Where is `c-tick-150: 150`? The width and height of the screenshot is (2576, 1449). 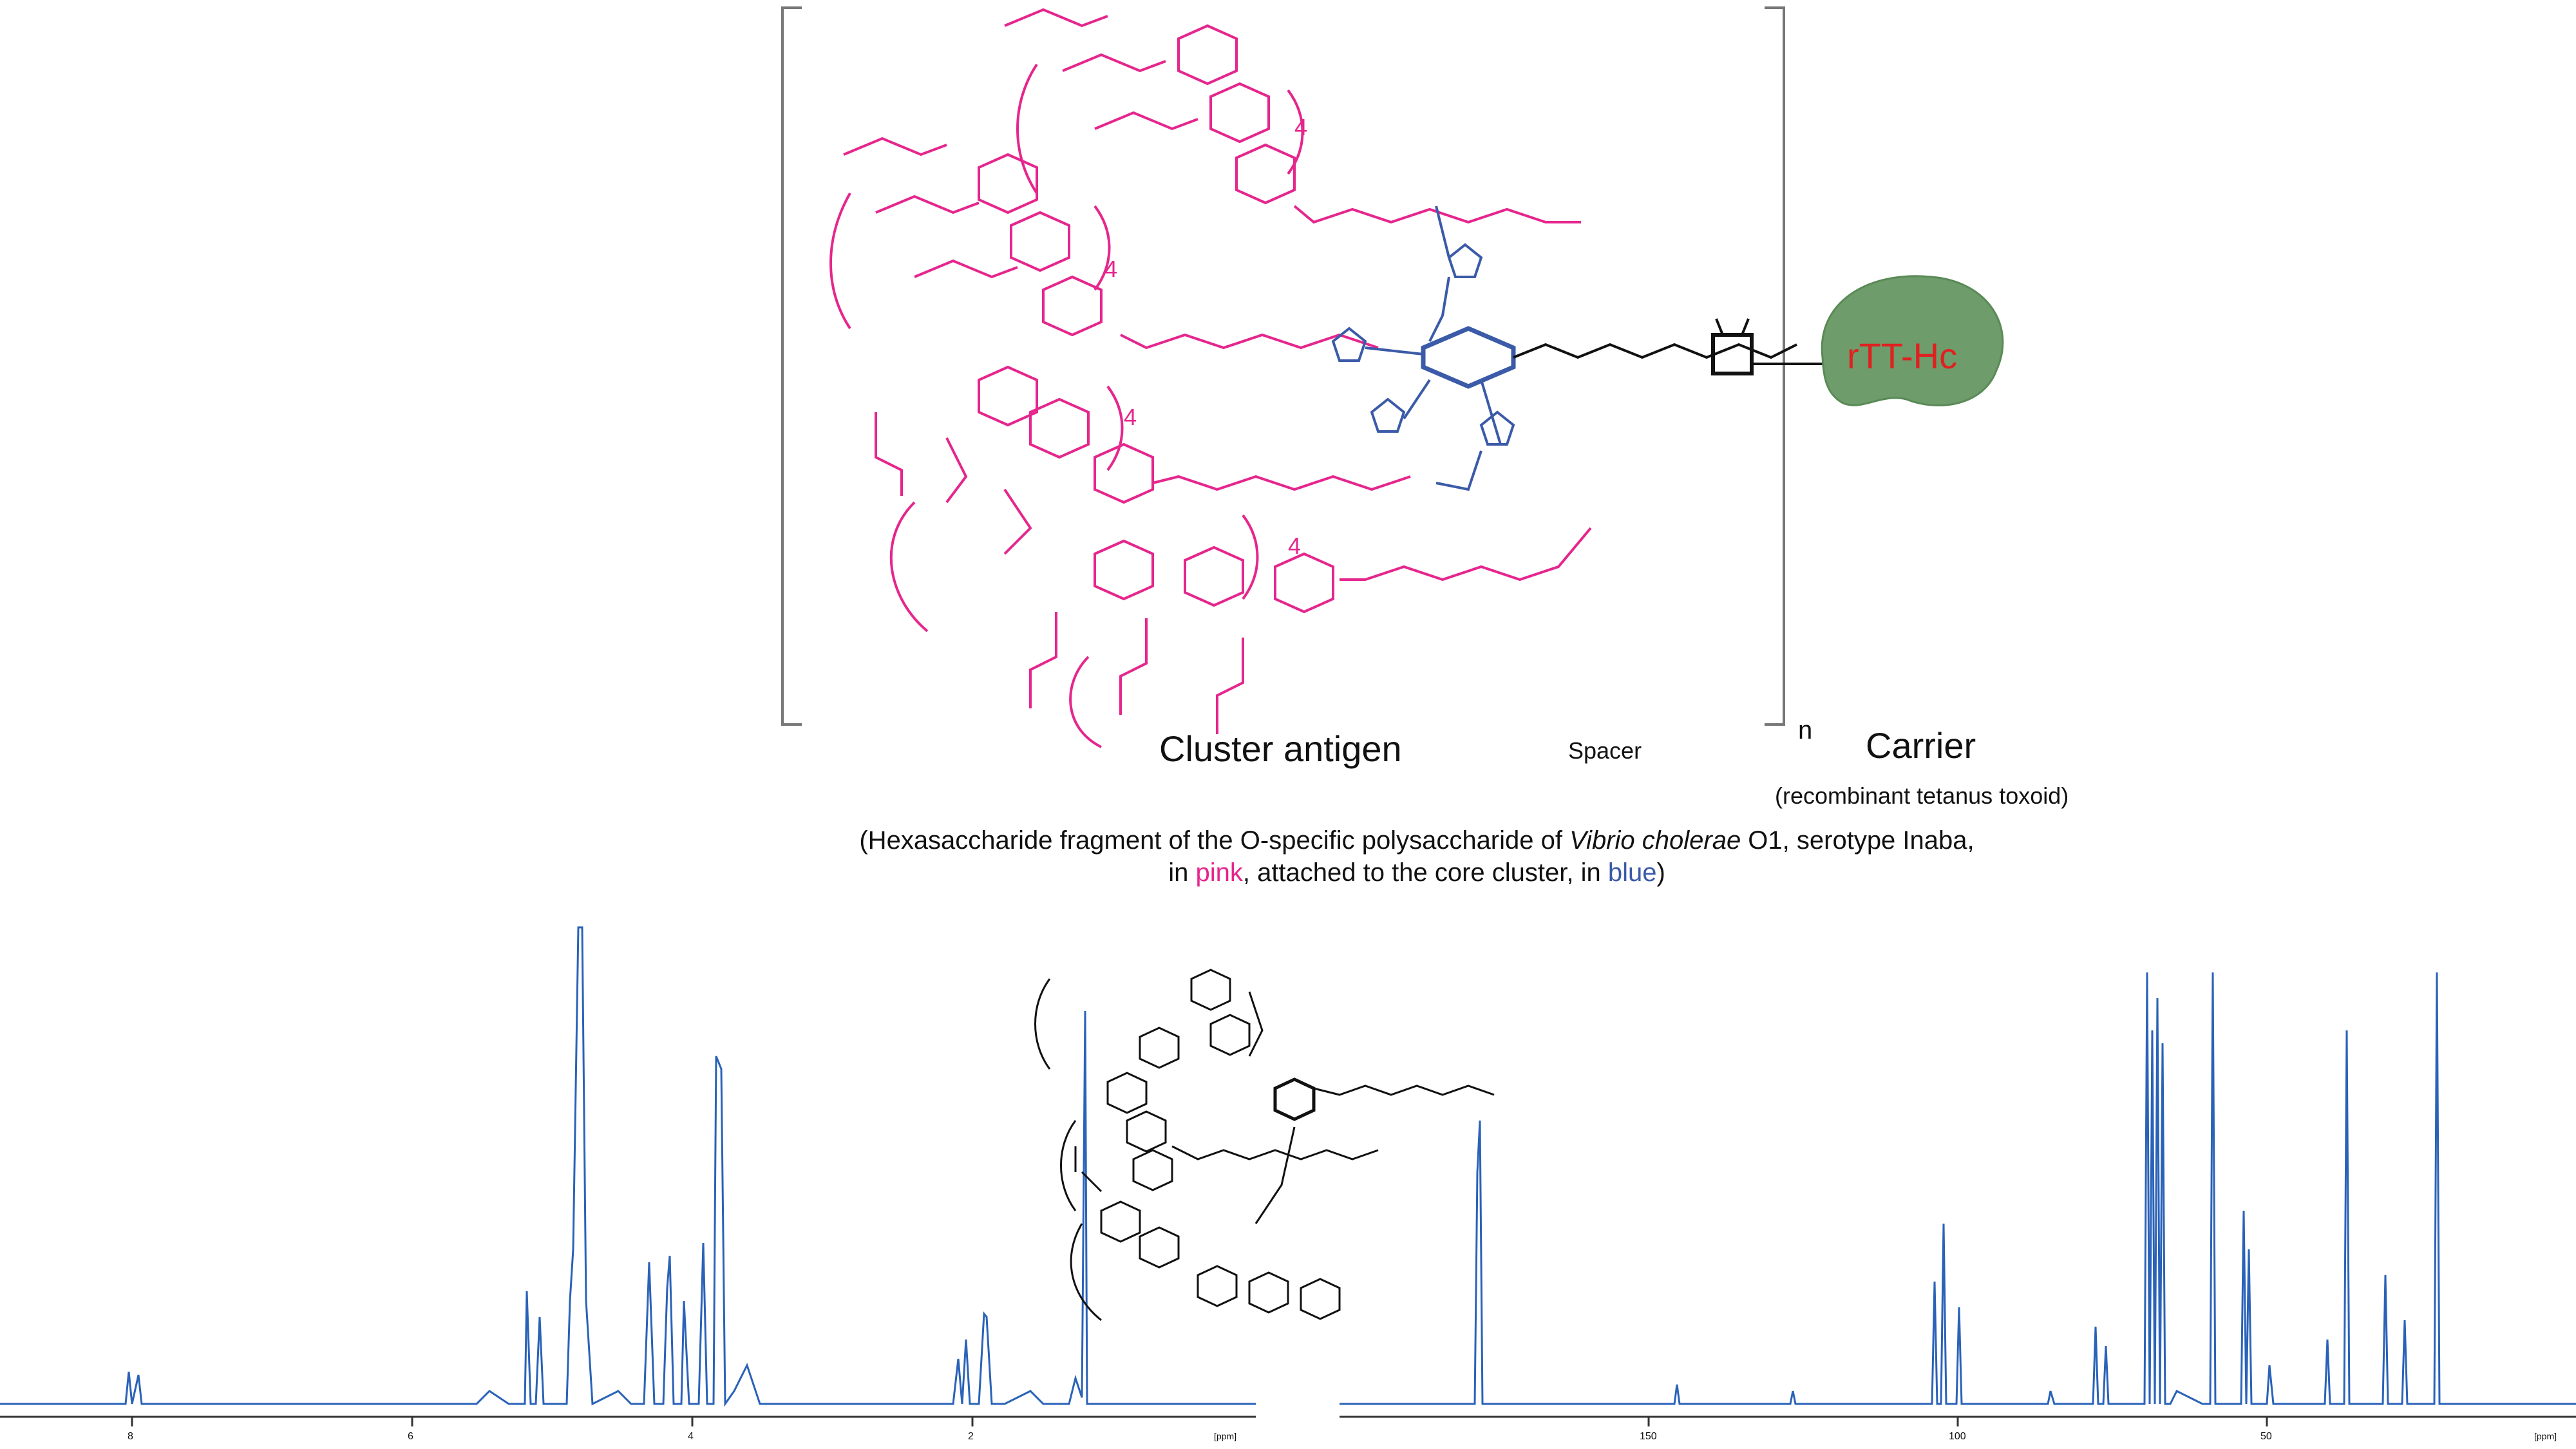 c-tick-150: 150 is located at coordinates (1649, 1436).